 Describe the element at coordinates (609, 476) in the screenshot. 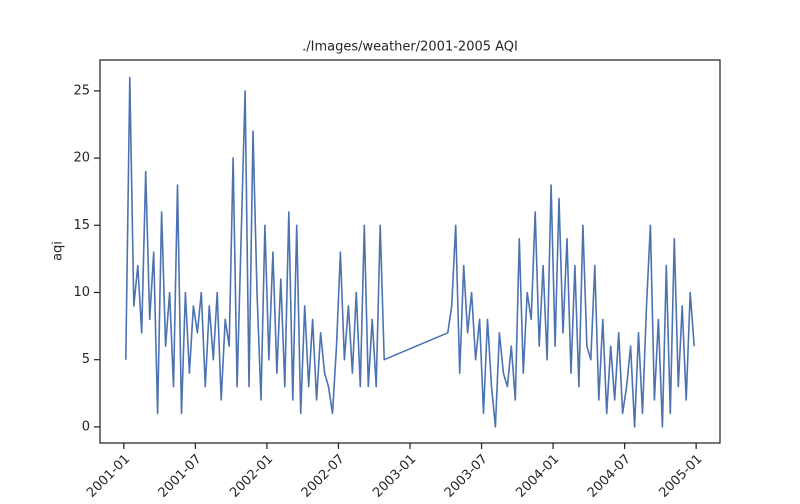

I see `x-tick-label: 2004-07` at that location.